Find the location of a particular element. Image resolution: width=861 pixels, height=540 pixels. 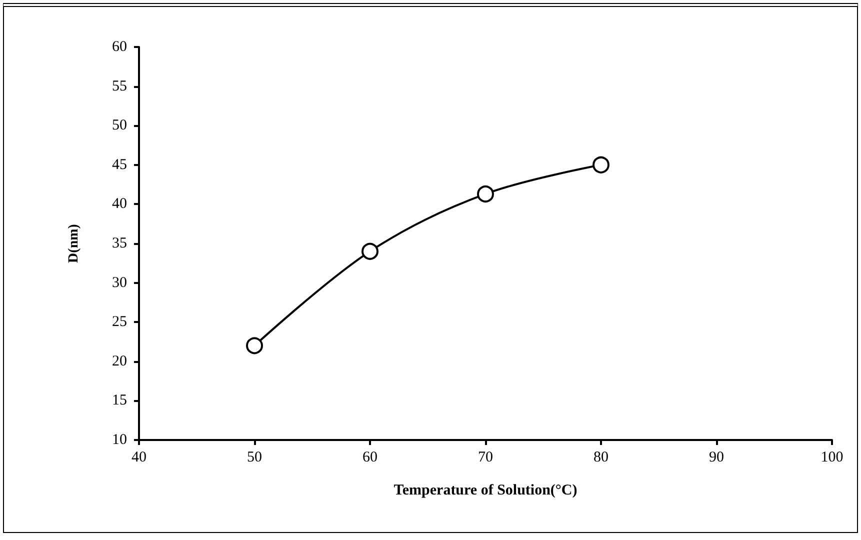

x-tick-label: 90 is located at coordinates (716, 458).